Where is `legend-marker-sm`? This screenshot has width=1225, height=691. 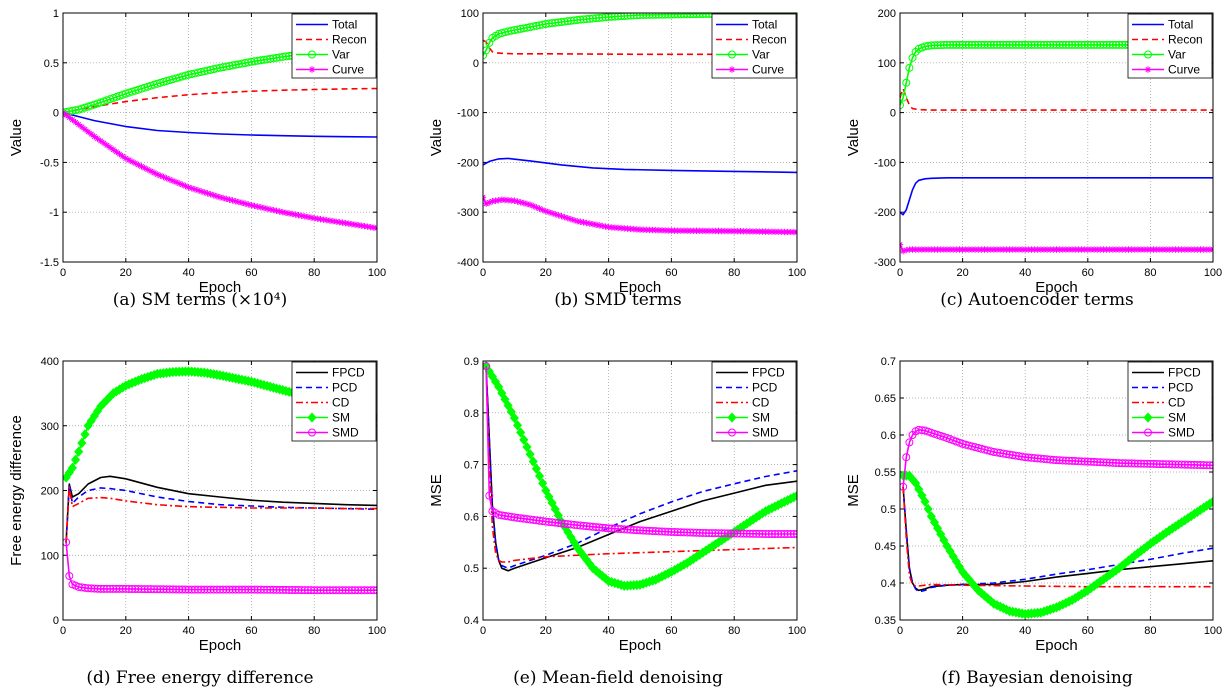 legend-marker-sm is located at coordinates (732, 417).